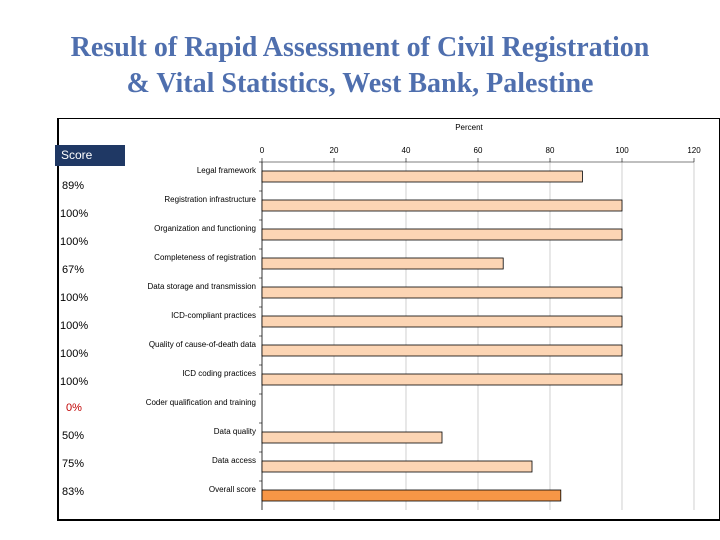  I want to click on x-tick-label: 120, so click(694, 150).